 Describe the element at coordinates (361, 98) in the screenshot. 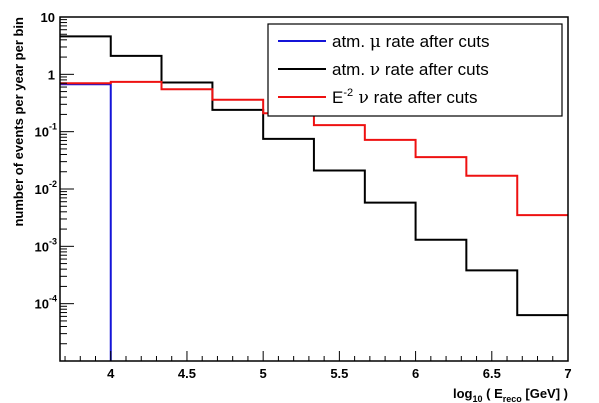

I see `legend-label-e2-nu-greek: ν` at that location.